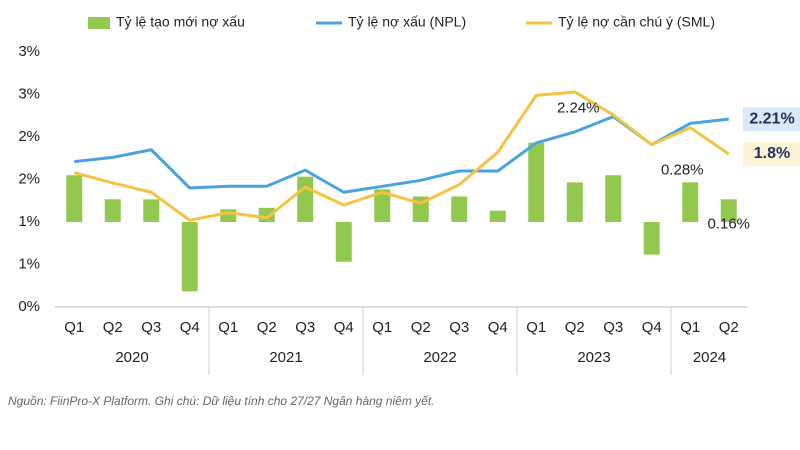 The width and height of the screenshot is (800, 450). Describe the element at coordinates (180, 22) in the screenshot. I see `legend-label: Tỷ lệ tạo mới nợ xấu` at that location.